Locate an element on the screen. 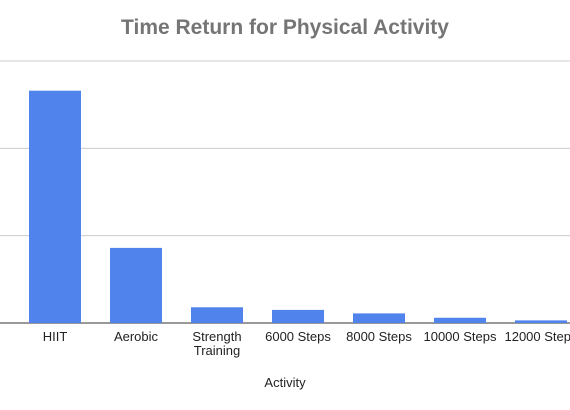  x-tick-label: 12000 Steps is located at coordinates (537, 336).